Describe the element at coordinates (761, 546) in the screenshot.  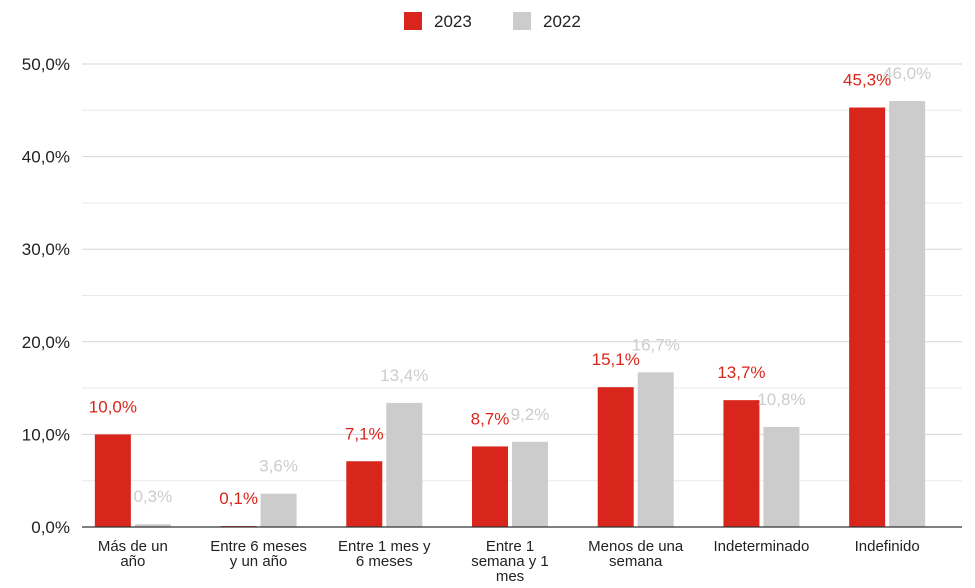
I see `x-category-label: Indeterminado` at that location.